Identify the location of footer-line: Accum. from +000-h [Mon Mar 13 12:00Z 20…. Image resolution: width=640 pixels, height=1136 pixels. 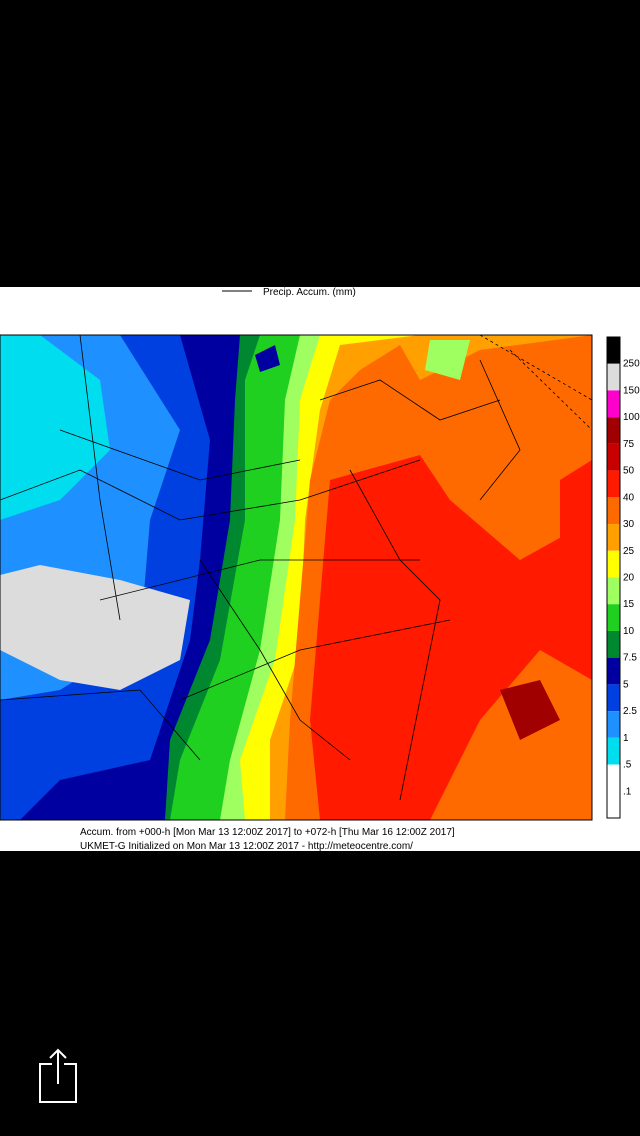
(267, 832).